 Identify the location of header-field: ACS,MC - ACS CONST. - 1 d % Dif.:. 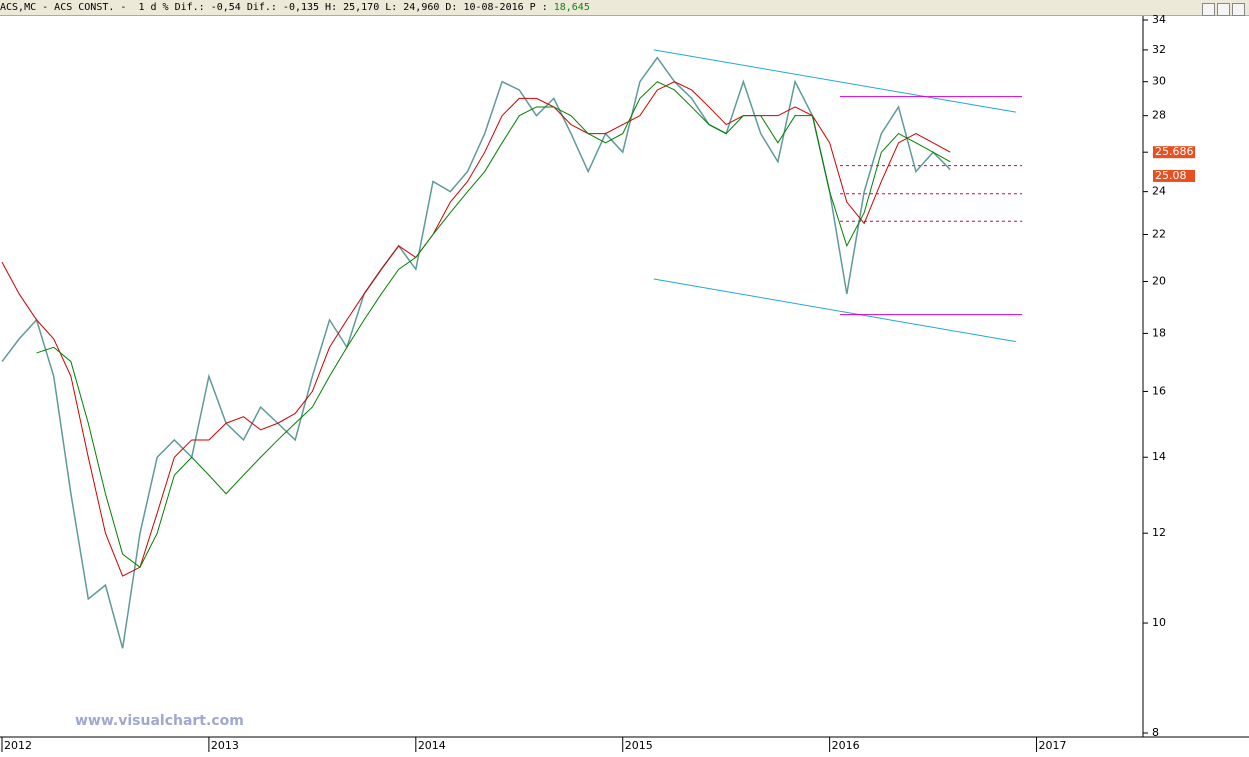
(102, 7).